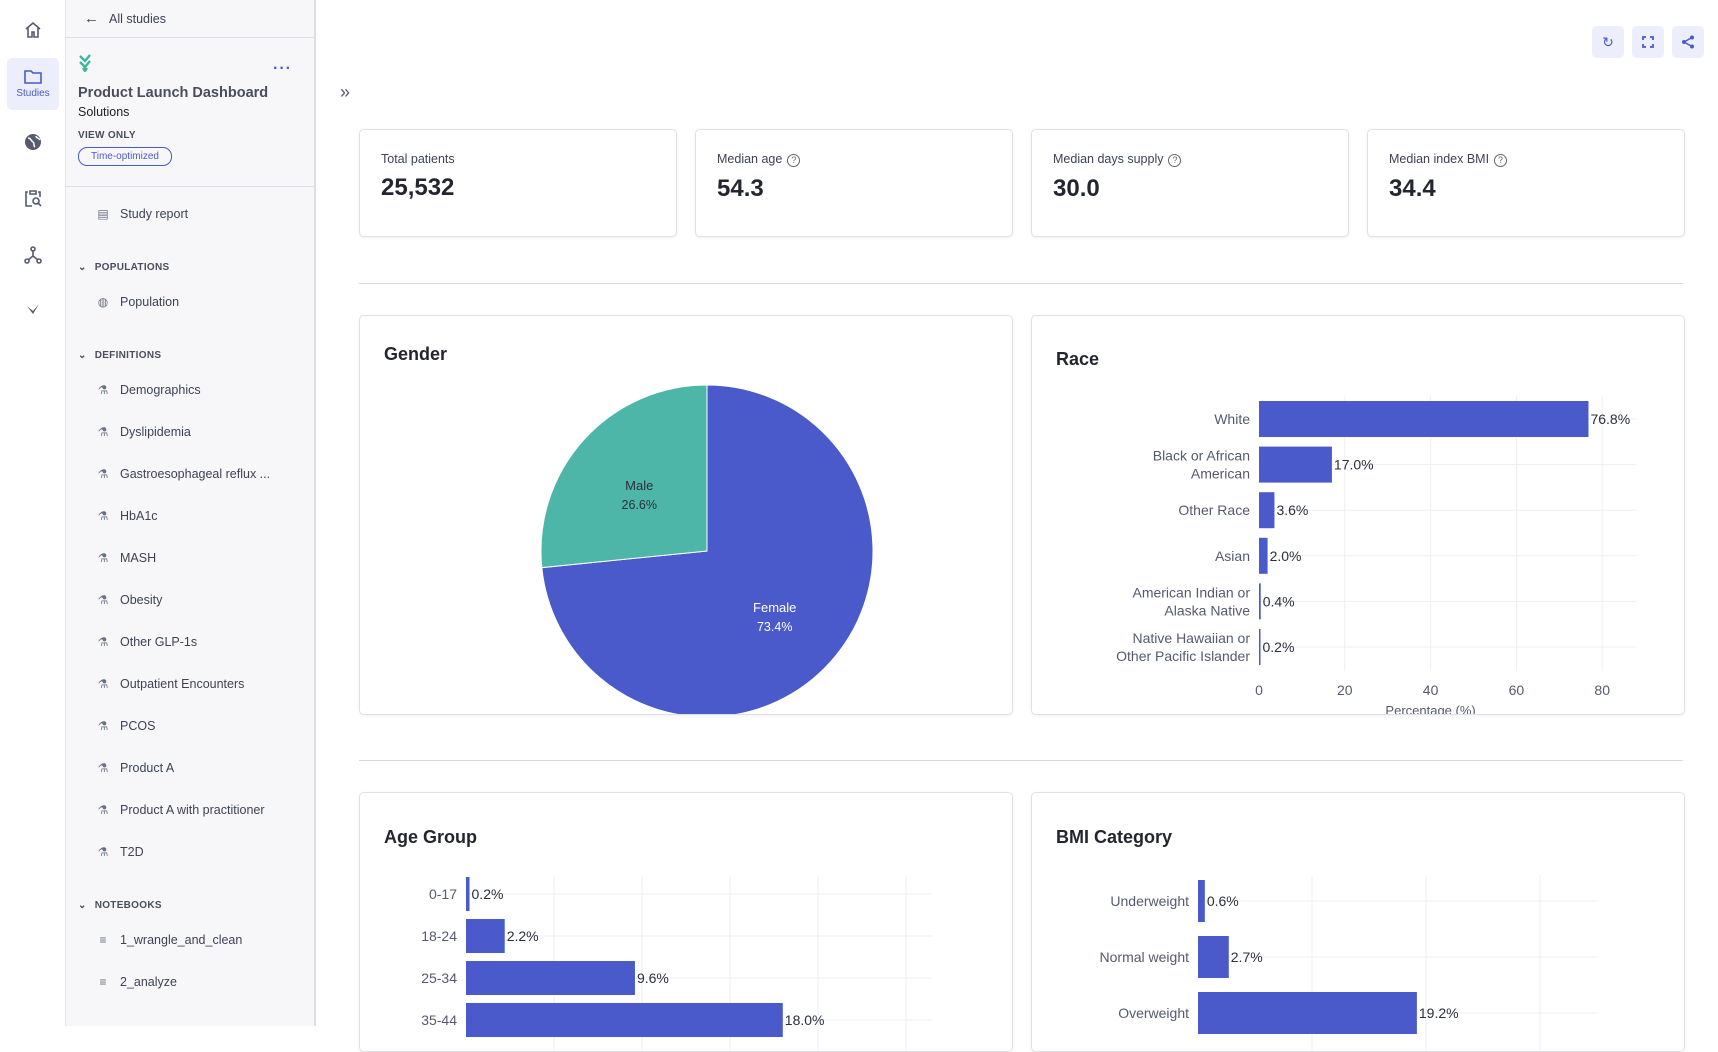 The height and width of the screenshot is (1052, 1718). I want to click on nav-item: ≡ 1_wrangle_and_clean, so click(190, 940).